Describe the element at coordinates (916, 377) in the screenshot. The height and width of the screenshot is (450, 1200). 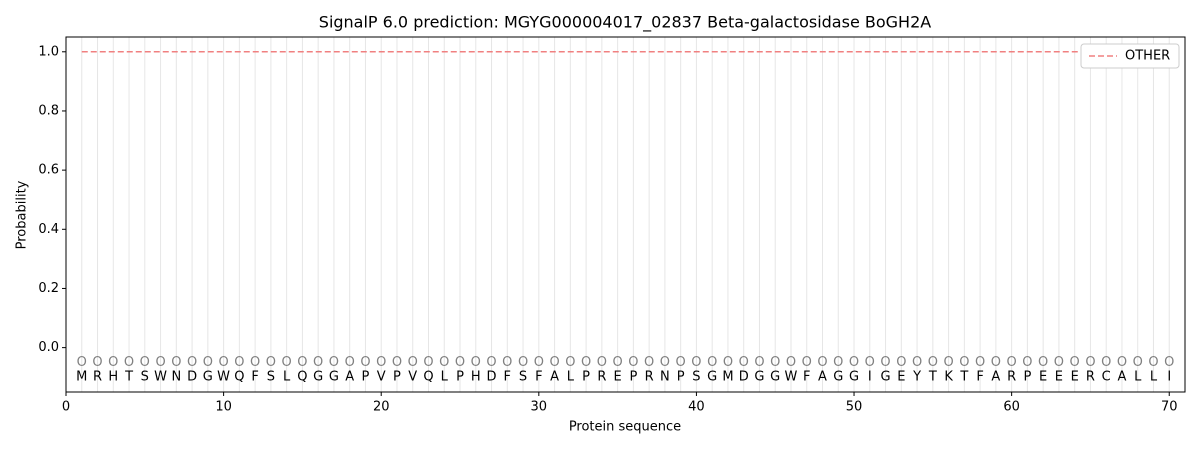
I see `residue: Y` at that location.